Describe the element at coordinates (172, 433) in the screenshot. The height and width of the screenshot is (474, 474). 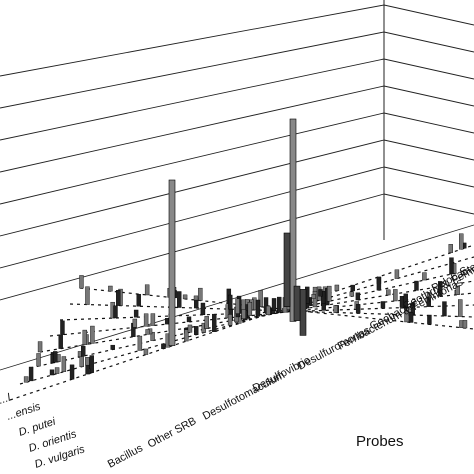
I see `probe-tick-label: Other SRB` at that location.